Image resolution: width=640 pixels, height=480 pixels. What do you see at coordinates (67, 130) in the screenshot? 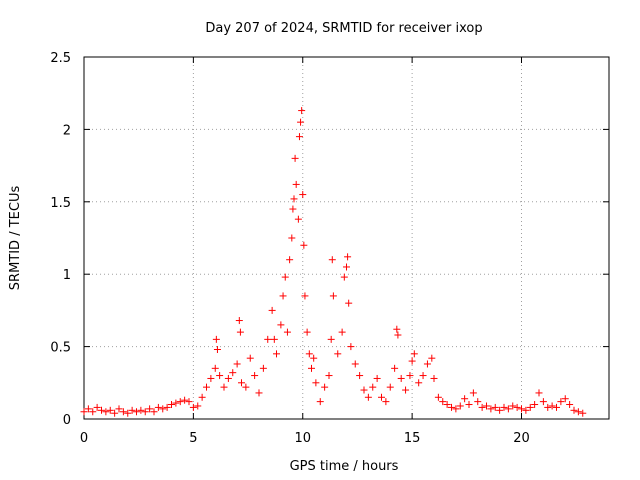
I see `y-tick-label: 2` at bounding box center [67, 130].